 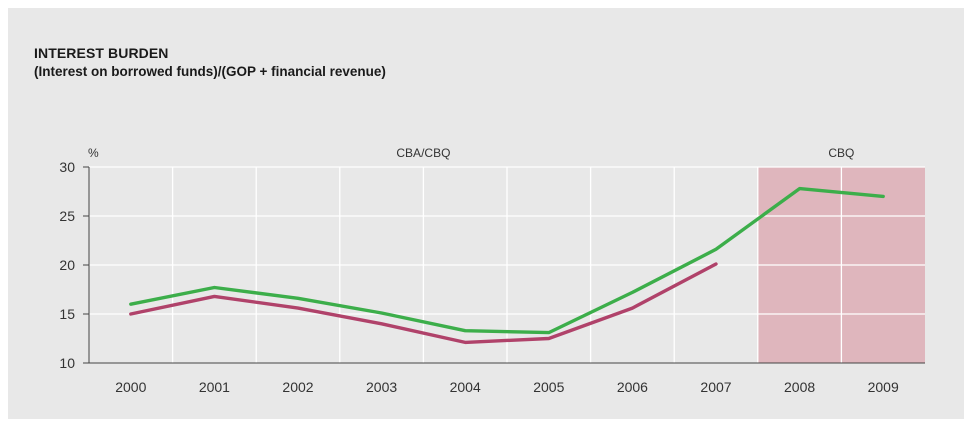 I want to click on y-tick-label: 20, so click(x=67, y=265).